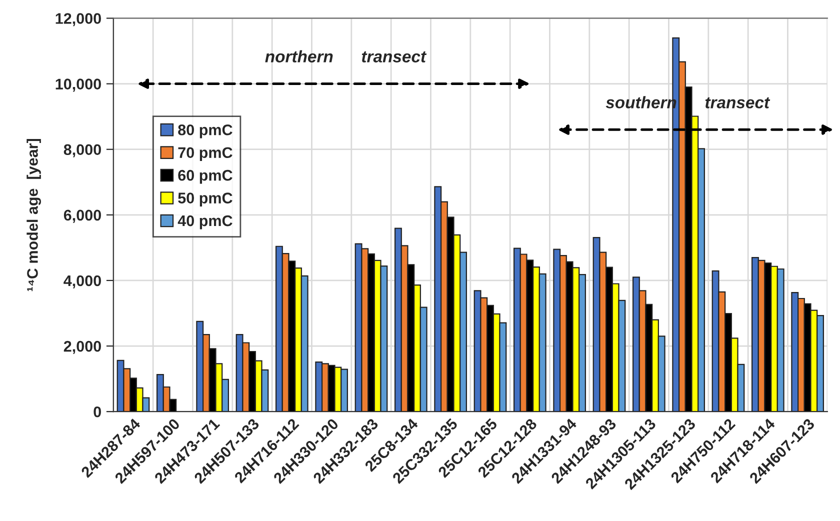  What do you see at coordinates (82, 281) in the screenshot?
I see `y-tick-label: 4,000` at bounding box center [82, 281].